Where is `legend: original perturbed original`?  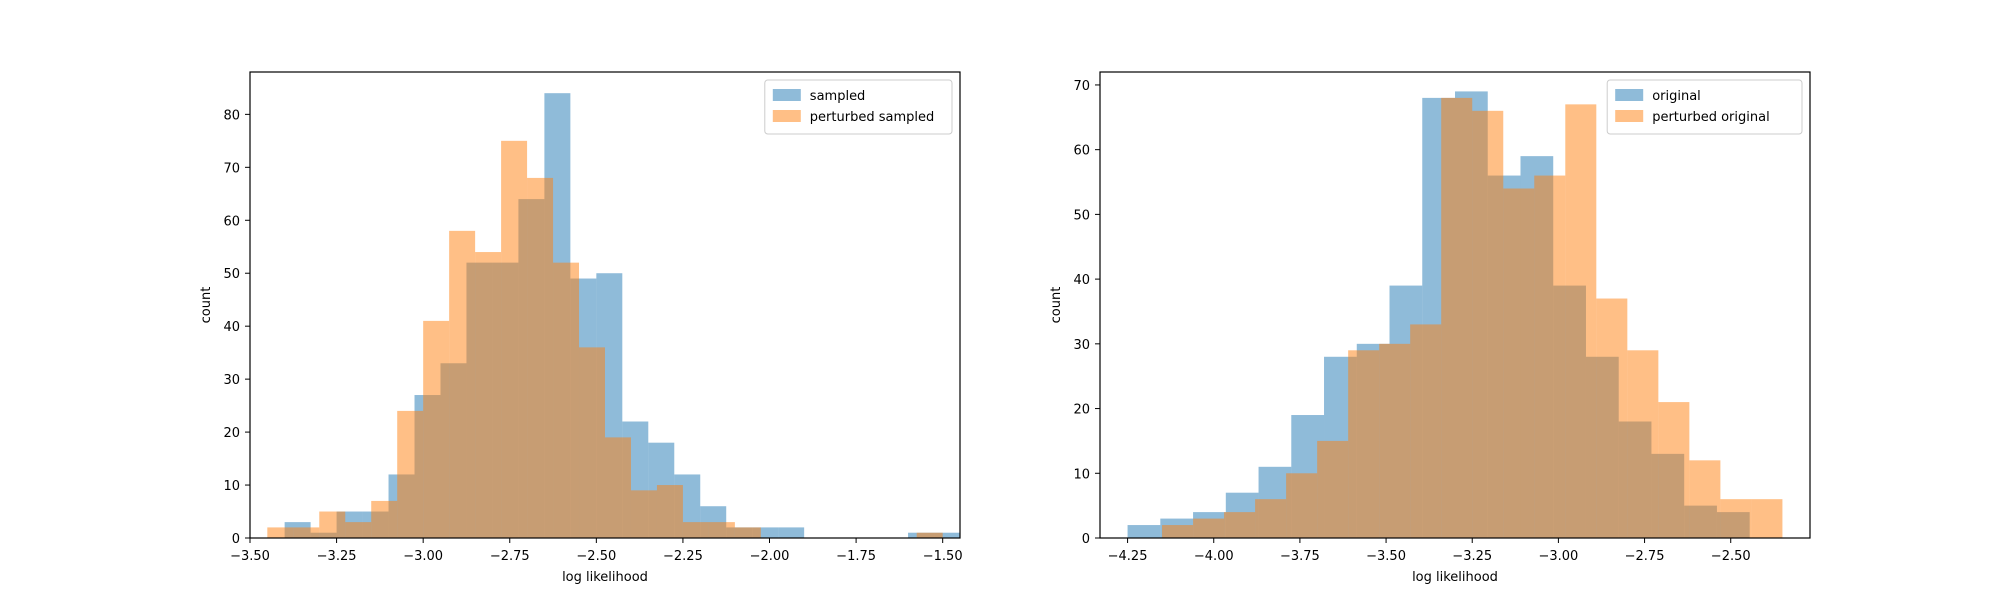
legend: original perturbed original is located at coordinates (1704, 107).